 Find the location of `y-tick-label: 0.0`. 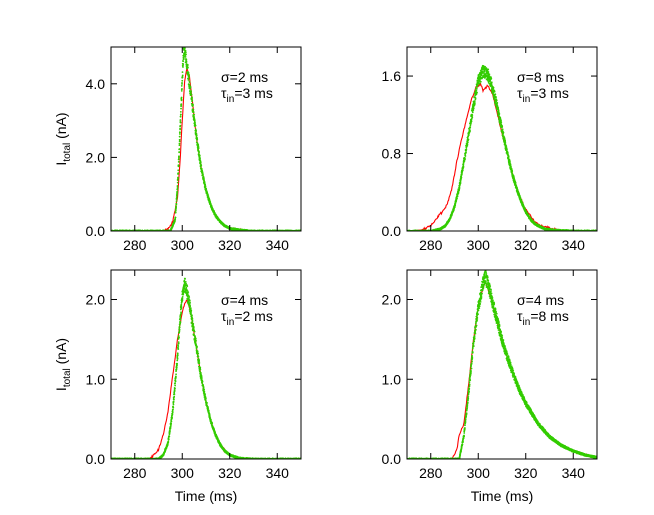

y-tick-label: 0.0 is located at coordinates (392, 231).